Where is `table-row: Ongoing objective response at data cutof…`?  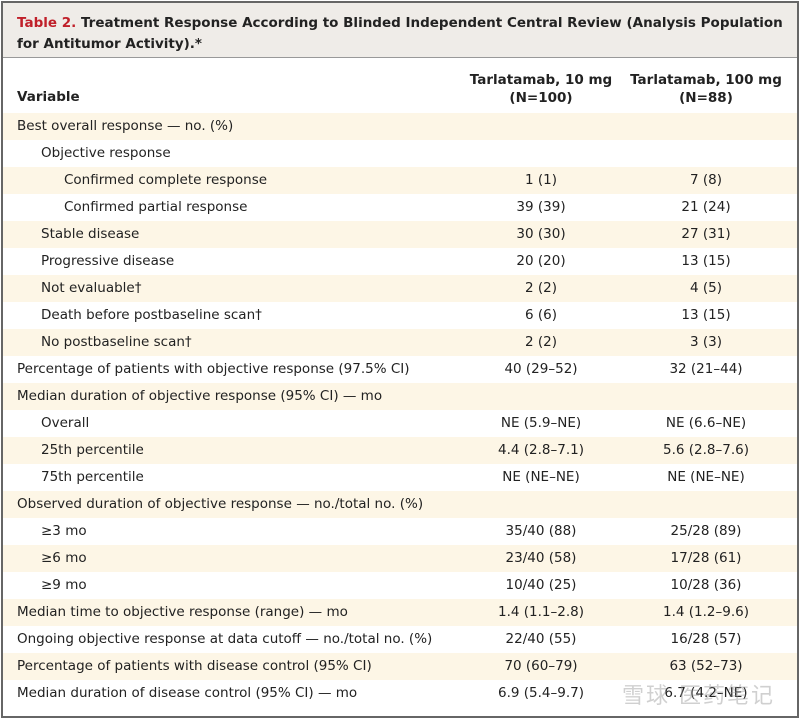
table-row: Ongoing objective response at data cutof… is located at coordinates (400, 639).